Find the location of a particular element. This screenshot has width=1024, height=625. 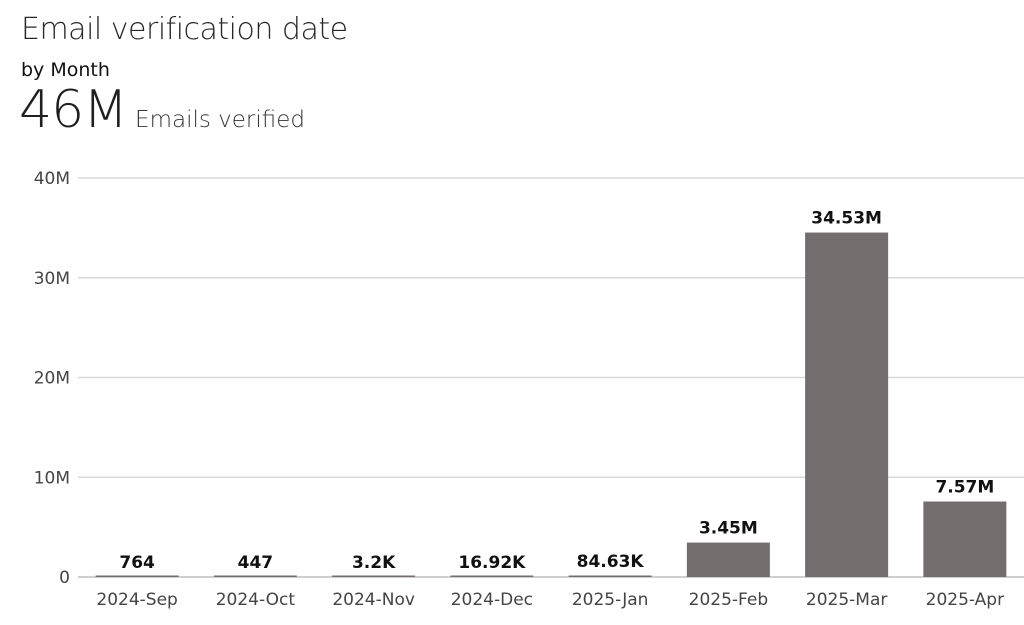

data-label: 447 is located at coordinates (256, 563).